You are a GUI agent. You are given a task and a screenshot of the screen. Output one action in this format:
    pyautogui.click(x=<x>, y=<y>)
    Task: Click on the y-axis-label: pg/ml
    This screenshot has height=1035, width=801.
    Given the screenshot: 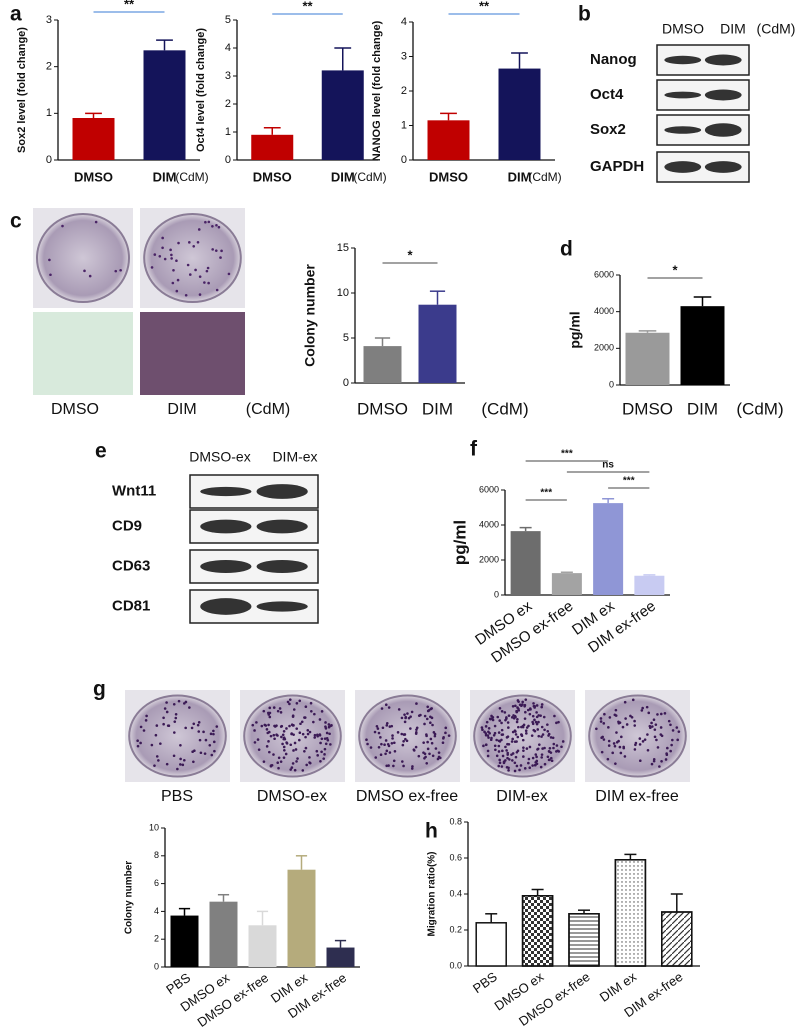 What is the action you would take?
    pyautogui.click(x=459, y=542)
    